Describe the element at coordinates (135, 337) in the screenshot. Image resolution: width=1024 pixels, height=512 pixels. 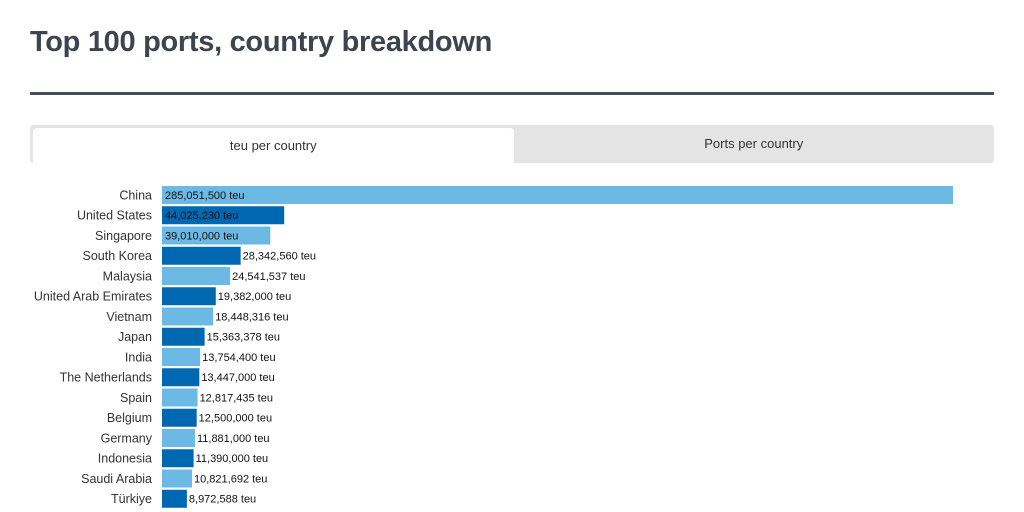
I see `category-label: Japan` at that location.